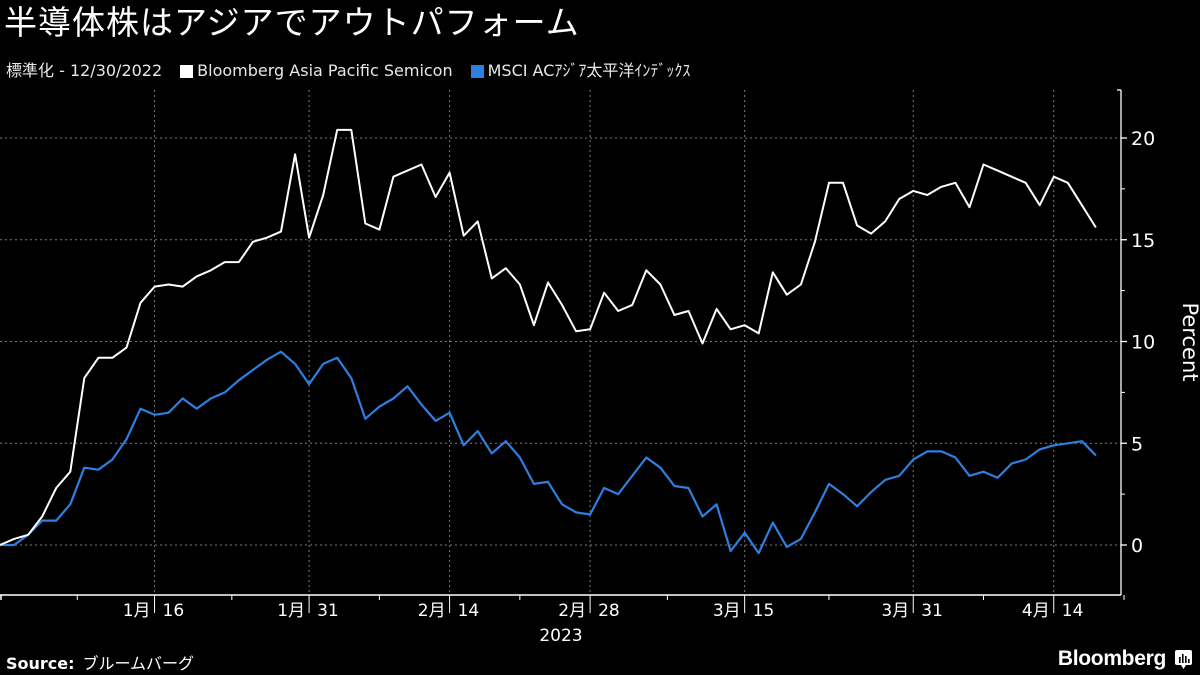  Describe the element at coordinates (187, 71) in the screenshot. I see `legend-swatch-semicon` at that location.